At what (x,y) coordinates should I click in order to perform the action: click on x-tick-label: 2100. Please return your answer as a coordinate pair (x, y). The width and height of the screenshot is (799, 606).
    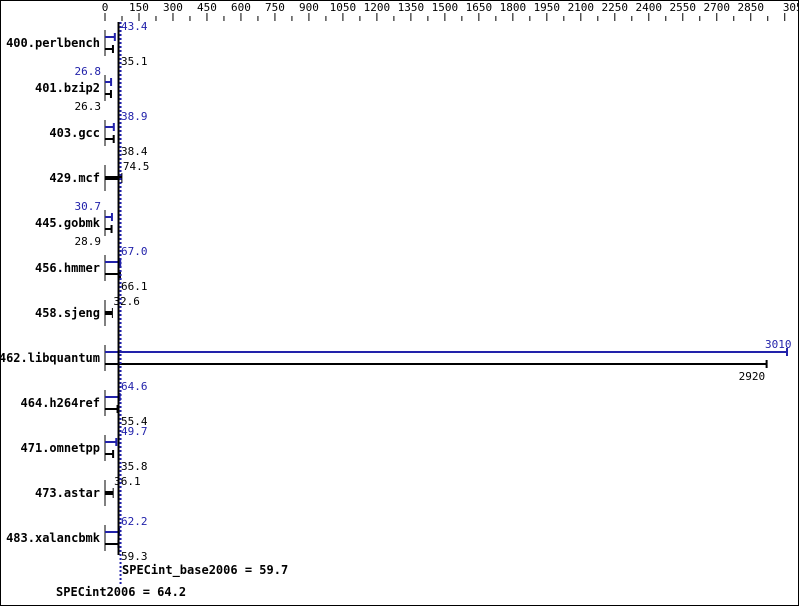
    Looking at the image, I should click on (581, 7).